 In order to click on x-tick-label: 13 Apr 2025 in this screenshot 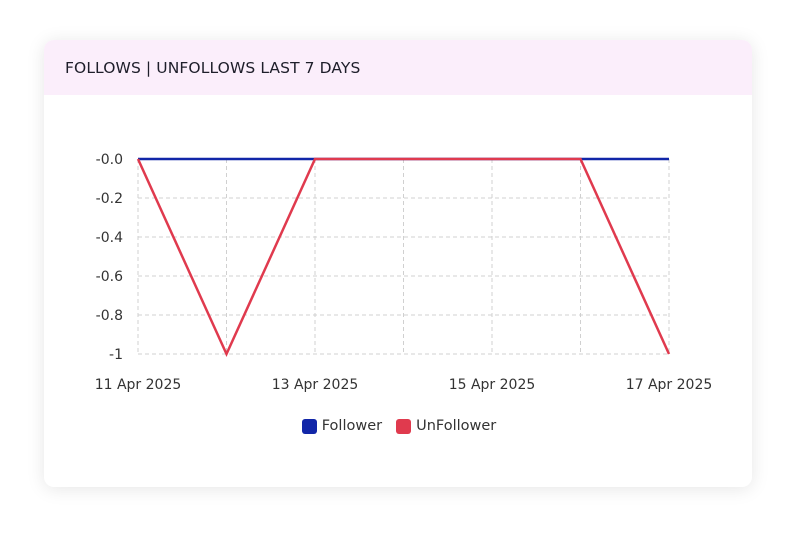, I will do `click(315, 385)`.